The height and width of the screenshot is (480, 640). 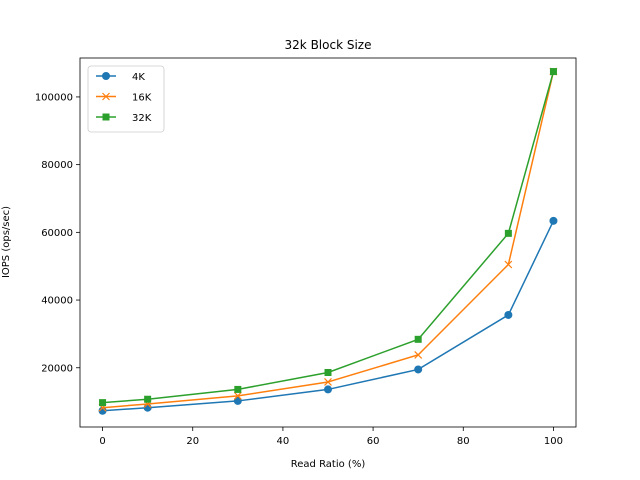 What do you see at coordinates (142, 98) in the screenshot?
I see `legend-label-16k: 16K` at bounding box center [142, 98].